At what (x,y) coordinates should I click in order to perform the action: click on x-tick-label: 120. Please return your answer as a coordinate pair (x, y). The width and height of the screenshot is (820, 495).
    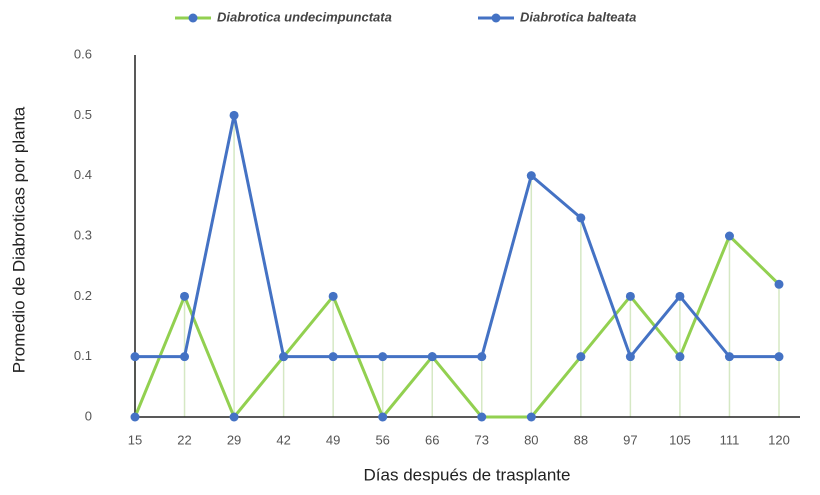
    Looking at the image, I should click on (779, 439).